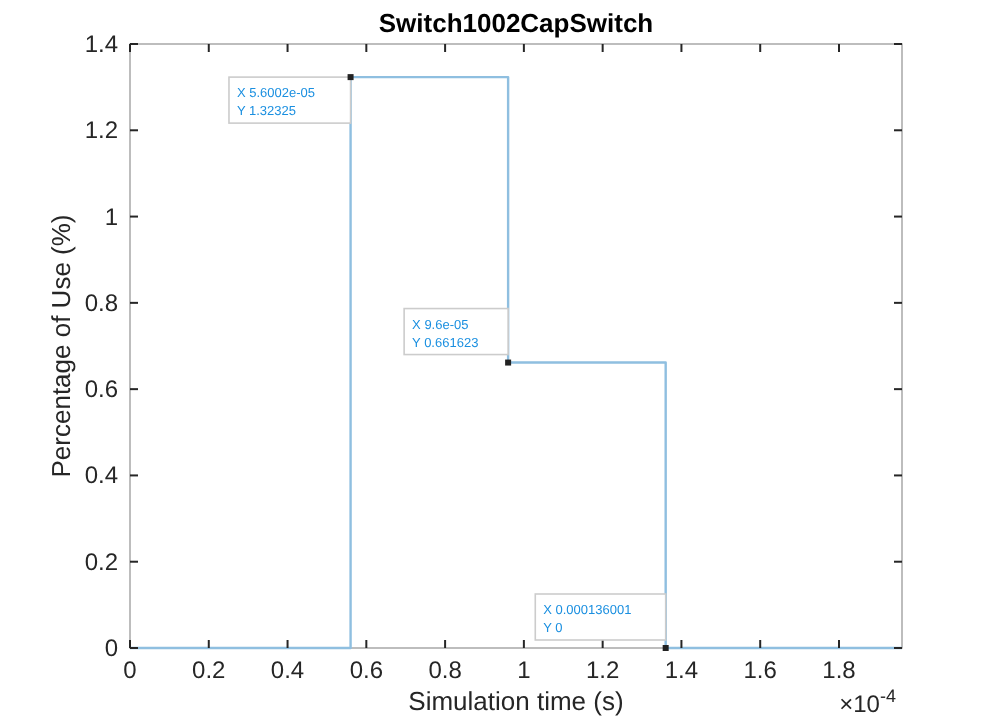 The height and width of the screenshot is (728, 996). Describe the element at coordinates (516, 701) in the screenshot. I see `x-axis-title: Simulation time (s)` at that location.